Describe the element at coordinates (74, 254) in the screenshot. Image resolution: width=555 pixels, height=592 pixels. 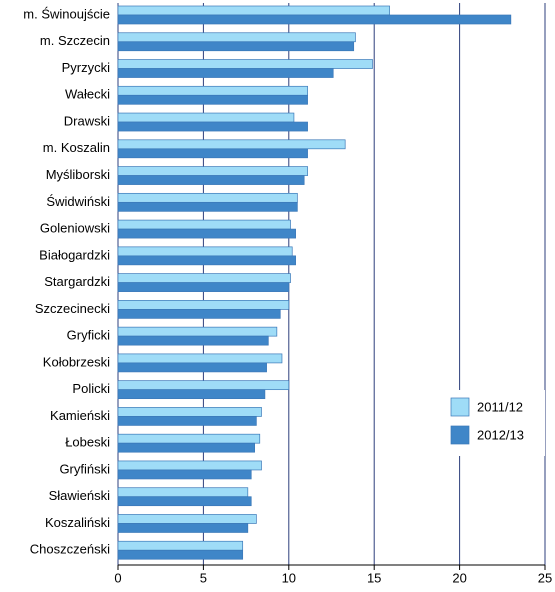
I see `y-tick-label: Białogardzki` at that location.